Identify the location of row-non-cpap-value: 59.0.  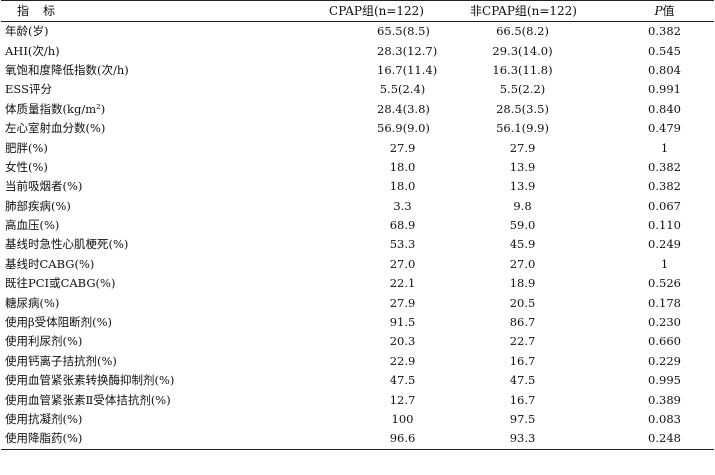
(522, 225).